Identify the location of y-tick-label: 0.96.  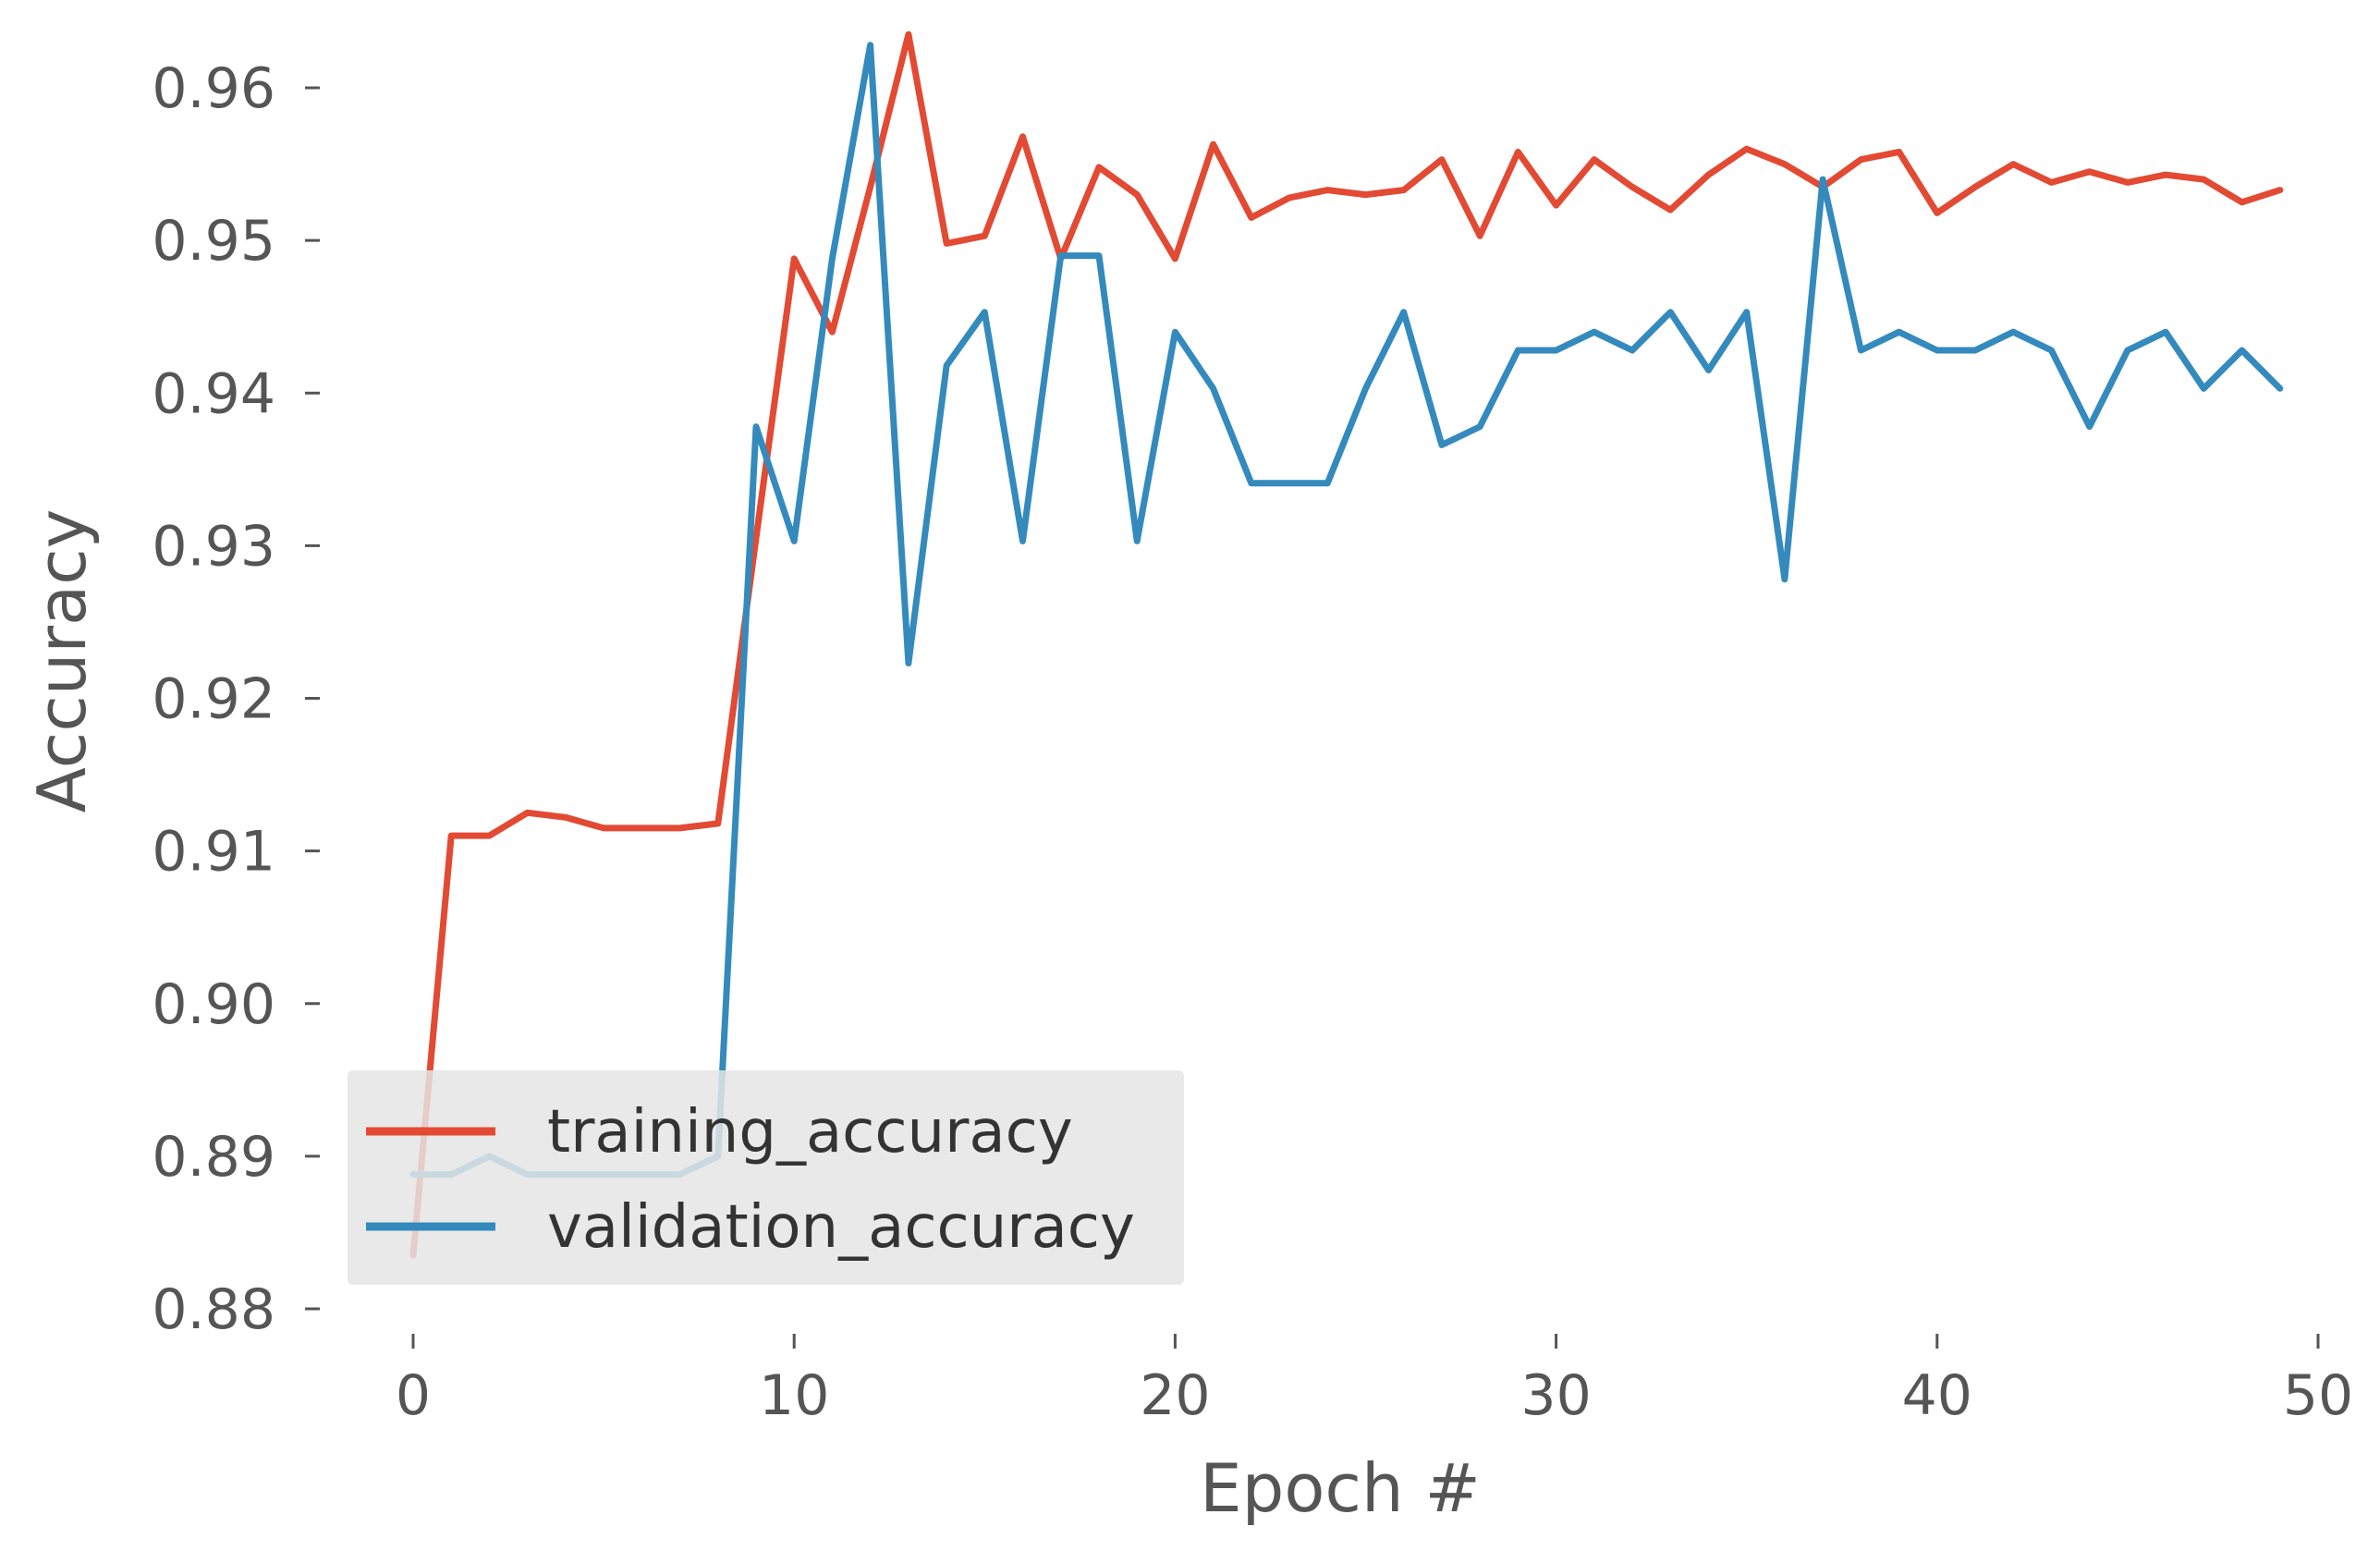
(213, 88).